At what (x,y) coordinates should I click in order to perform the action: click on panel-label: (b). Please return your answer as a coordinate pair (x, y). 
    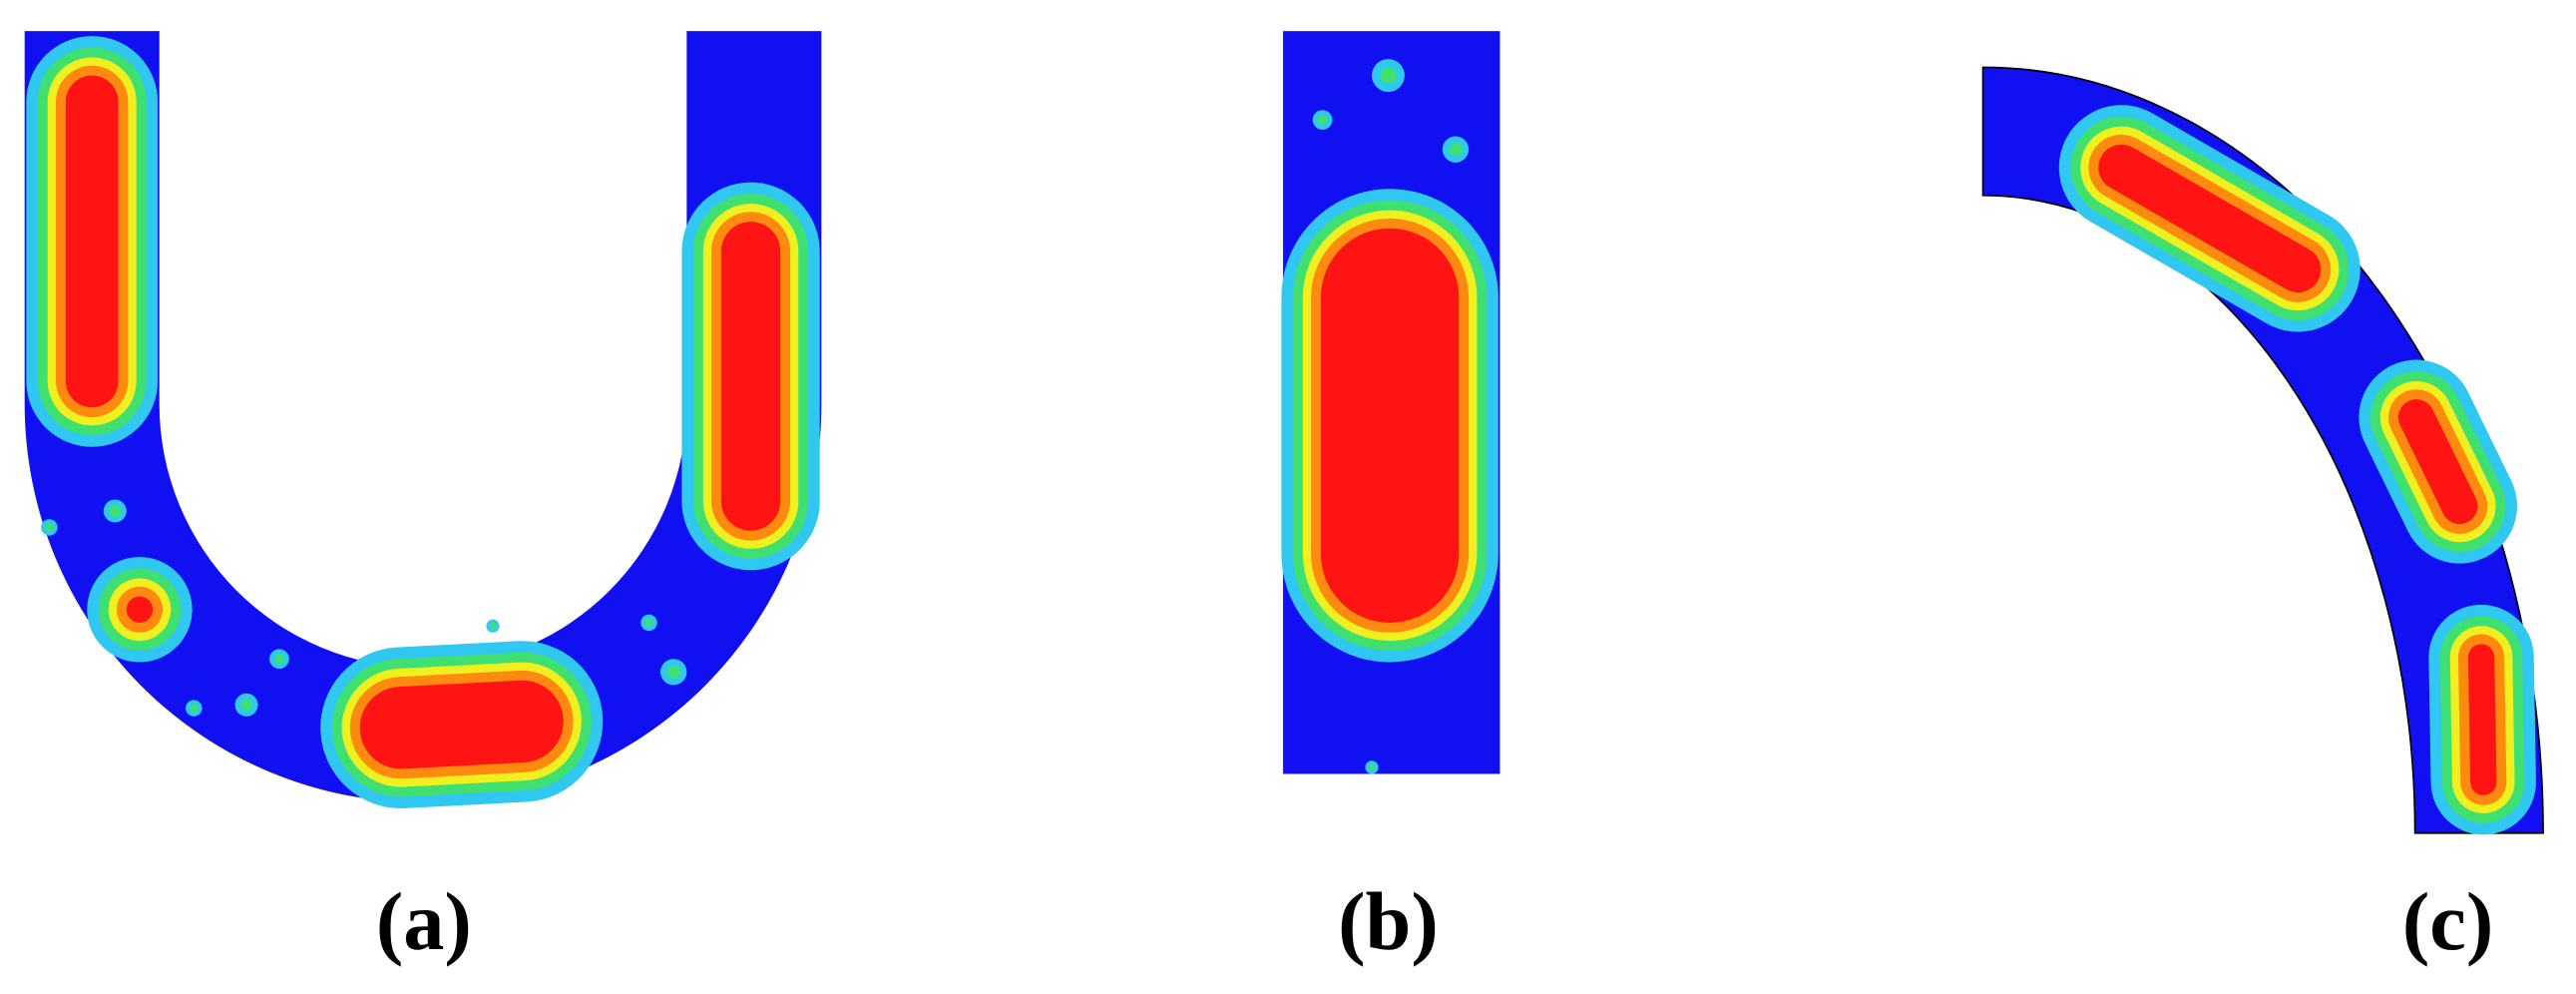
    Looking at the image, I should click on (1388, 921).